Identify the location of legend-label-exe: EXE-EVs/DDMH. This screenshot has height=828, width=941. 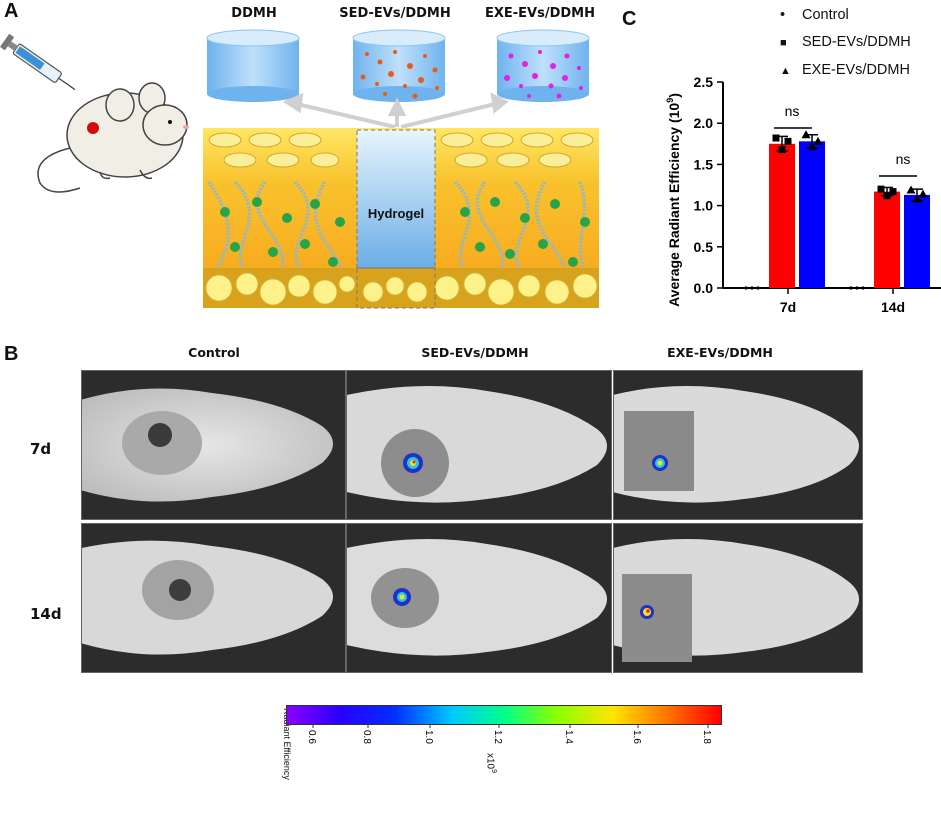
(856, 70).